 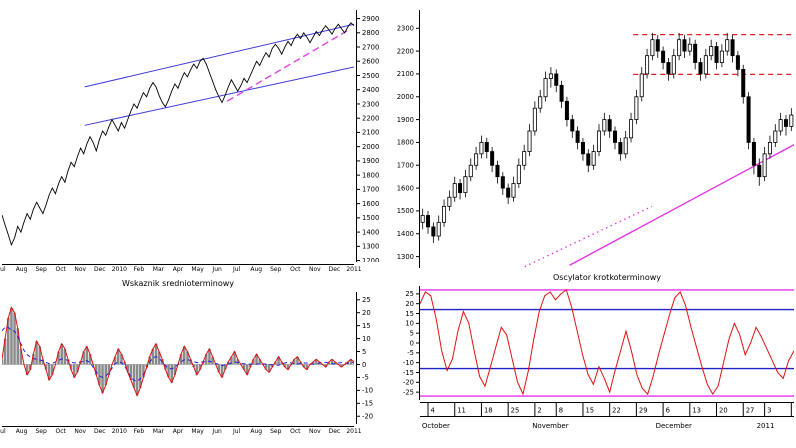 What do you see at coordinates (607, 277) in the screenshot?
I see `right-oscillator-title: Oscylator krotkoterminowy` at bounding box center [607, 277].